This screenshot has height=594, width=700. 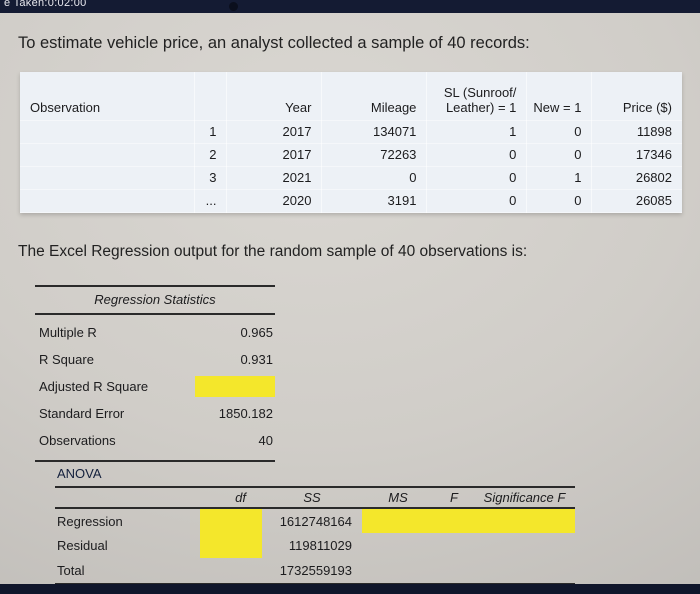 What do you see at coordinates (524, 498) in the screenshot?
I see `anova-col-significance-f: Significance F` at bounding box center [524, 498].